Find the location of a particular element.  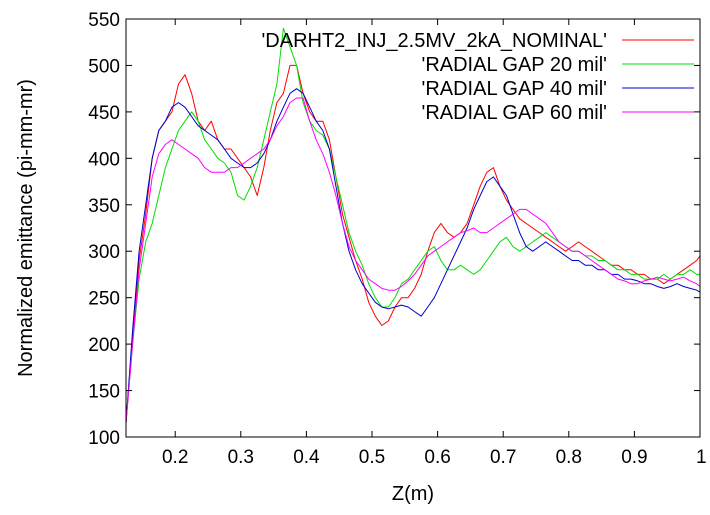

y-tick-label: 200 is located at coordinates (104, 345).